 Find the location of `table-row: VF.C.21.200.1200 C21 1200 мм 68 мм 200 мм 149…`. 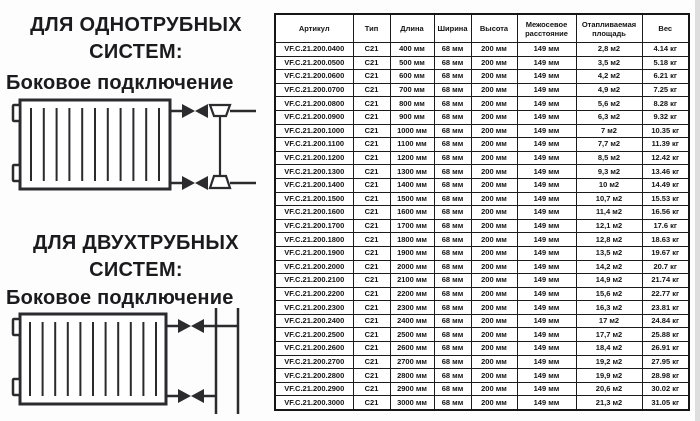

table-row: VF.C.21.200.1200 C21 1200 мм 68 мм 200 мм 149… is located at coordinates (482, 158).